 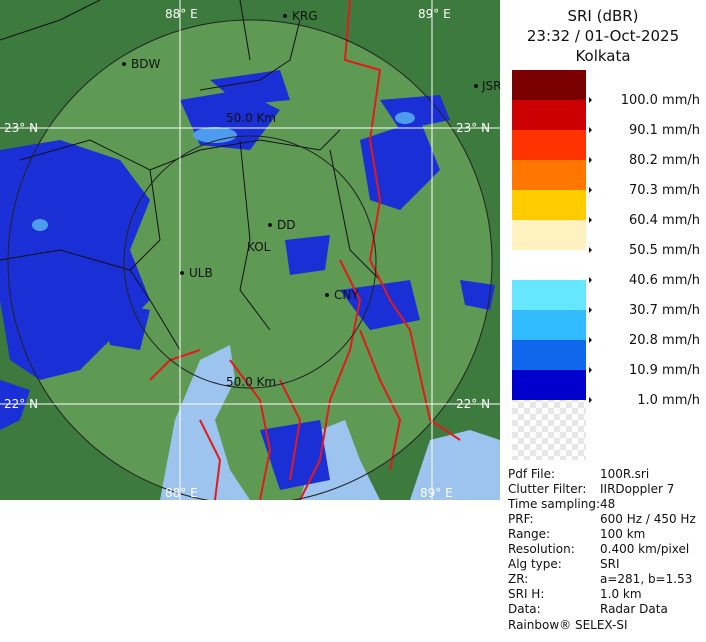 I want to click on info-value: a=281, b=1.53, so click(x=646, y=579).